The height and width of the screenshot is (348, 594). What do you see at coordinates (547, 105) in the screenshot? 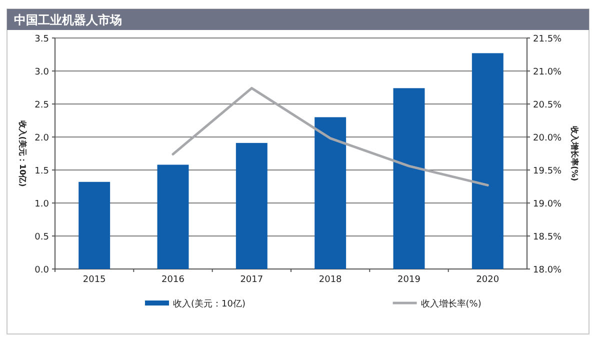
I see `y2-tick-label: 20.5%` at bounding box center [547, 105].